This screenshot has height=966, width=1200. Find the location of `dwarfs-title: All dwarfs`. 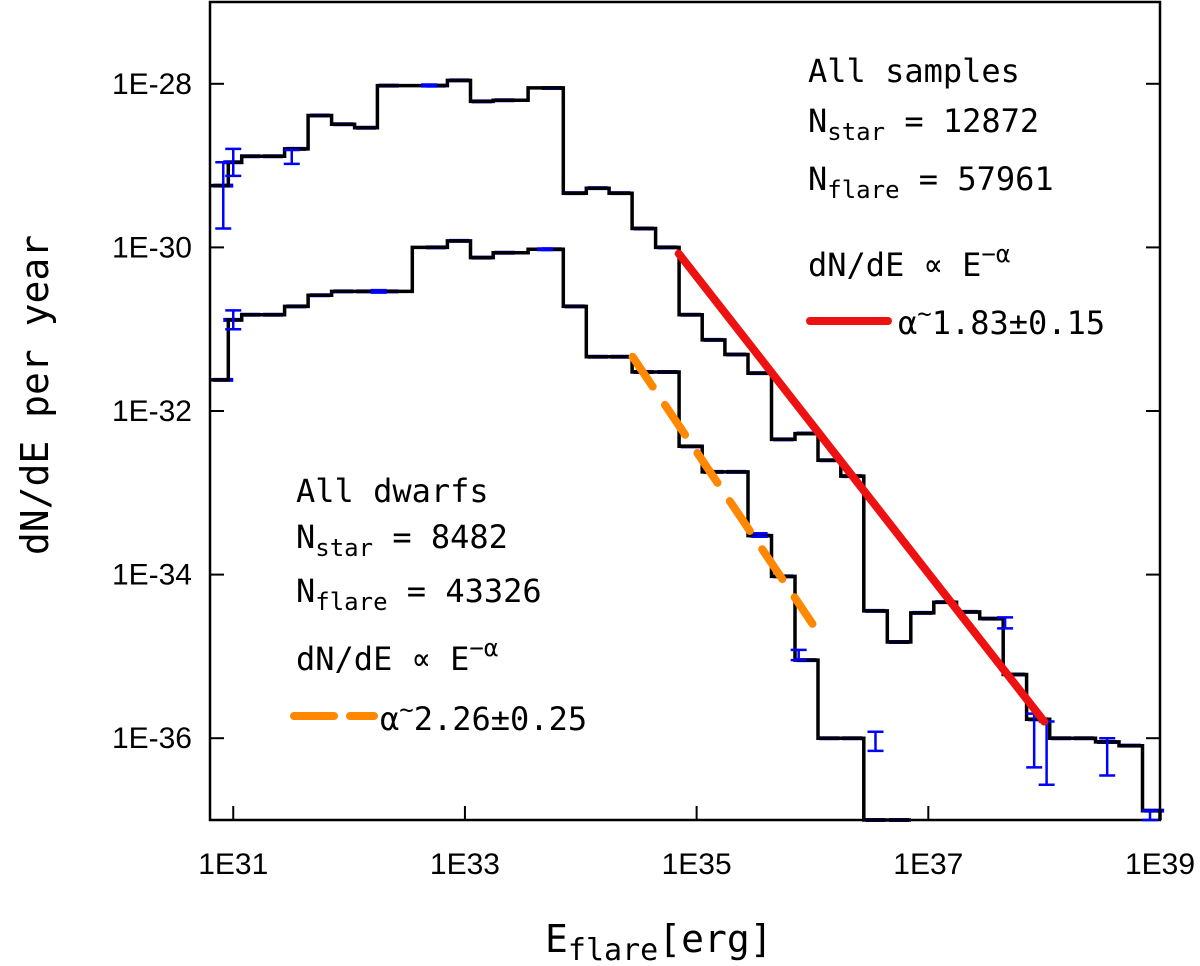

dwarfs-title: All dwarfs is located at coordinates (392, 491).